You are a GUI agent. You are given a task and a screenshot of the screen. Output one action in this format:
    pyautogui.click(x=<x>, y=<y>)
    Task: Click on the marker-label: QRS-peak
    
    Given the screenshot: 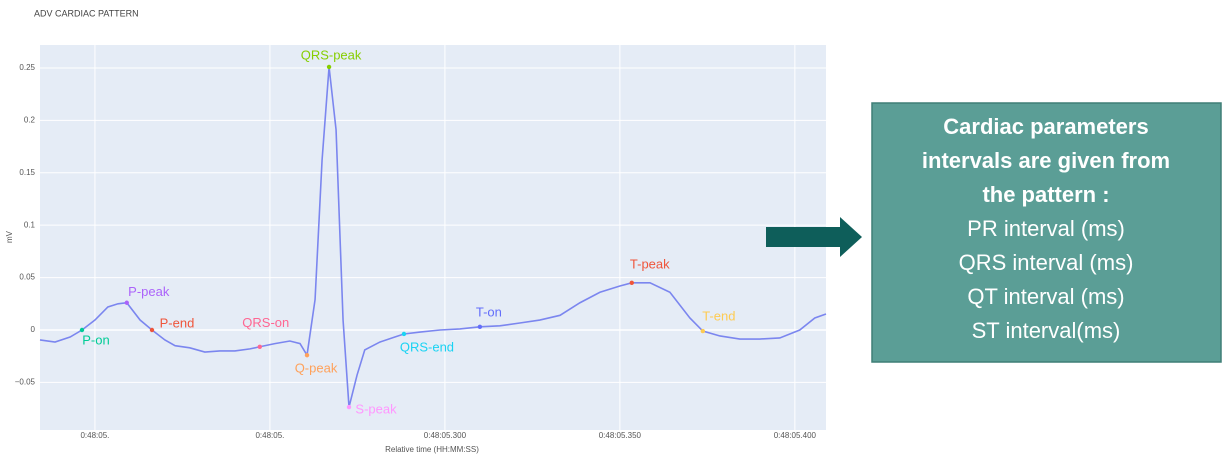 What is the action you would take?
    pyautogui.click(x=331, y=54)
    